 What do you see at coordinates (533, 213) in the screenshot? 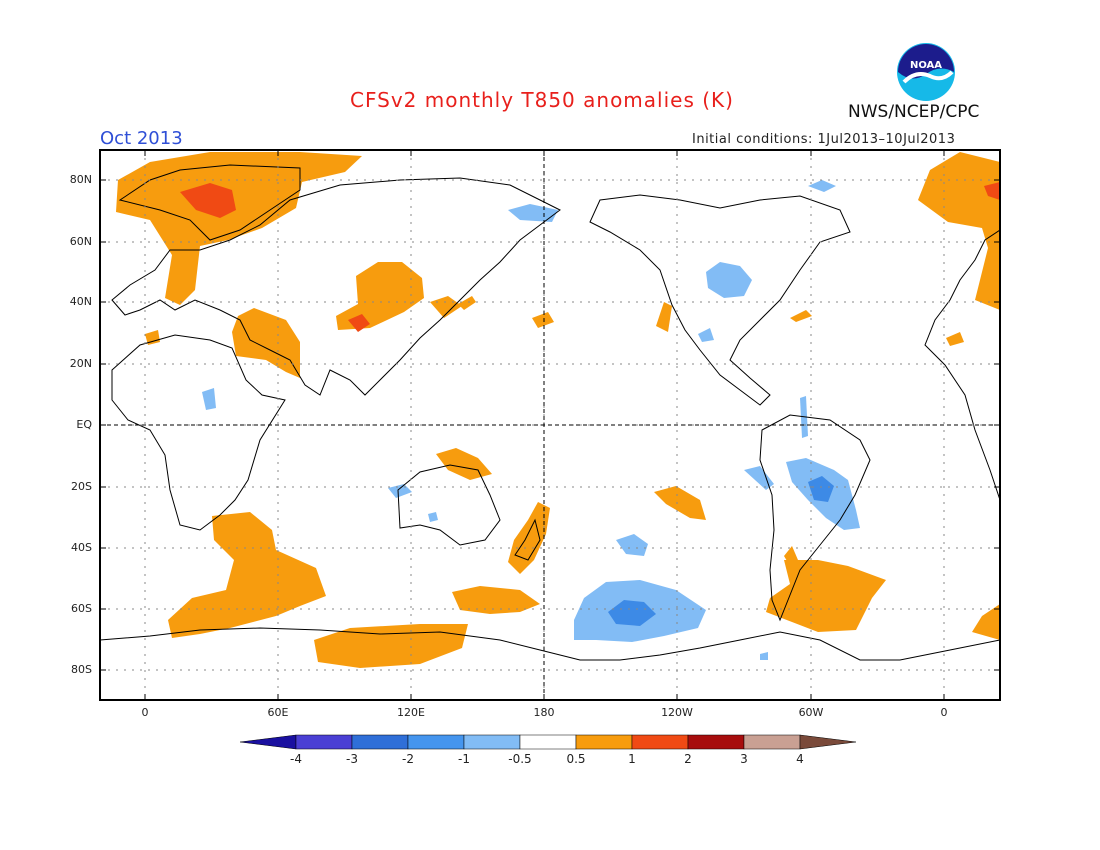
I see `cool-anomaly-bering` at bounding box center [533, 213].